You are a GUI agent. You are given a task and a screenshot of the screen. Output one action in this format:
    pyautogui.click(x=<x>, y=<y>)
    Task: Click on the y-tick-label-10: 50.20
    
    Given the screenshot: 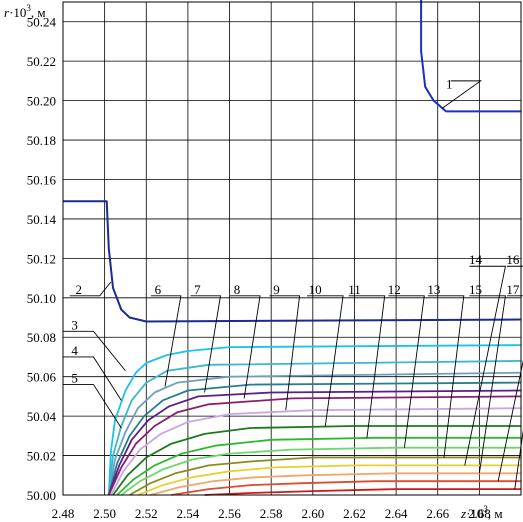 What is the action you would take?
    pyautogui.click(x=41, y=101)
    